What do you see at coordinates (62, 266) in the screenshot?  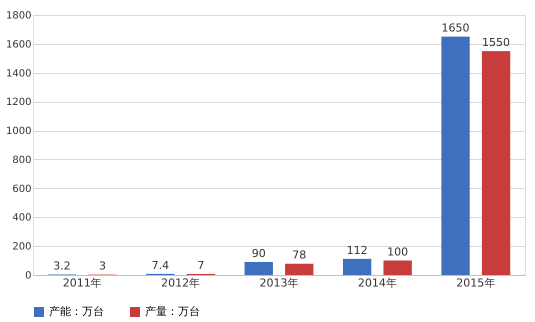 I see `data-label: 3.2` at bounding box center [62, 266].